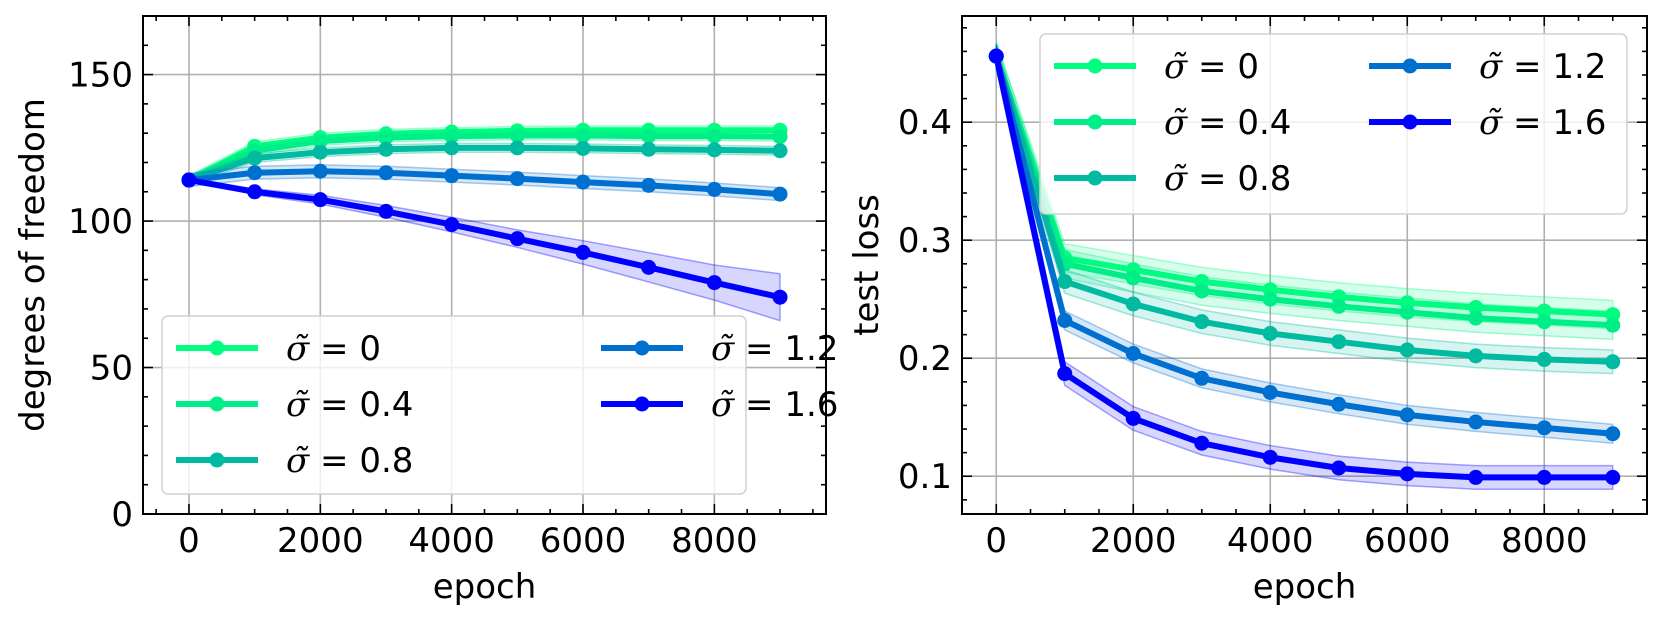 This screenshot has height=621, width=1662. Describe the element at coordinates (867, 265) in the screenshot. I see `y-axis-label: test loss` at that location.